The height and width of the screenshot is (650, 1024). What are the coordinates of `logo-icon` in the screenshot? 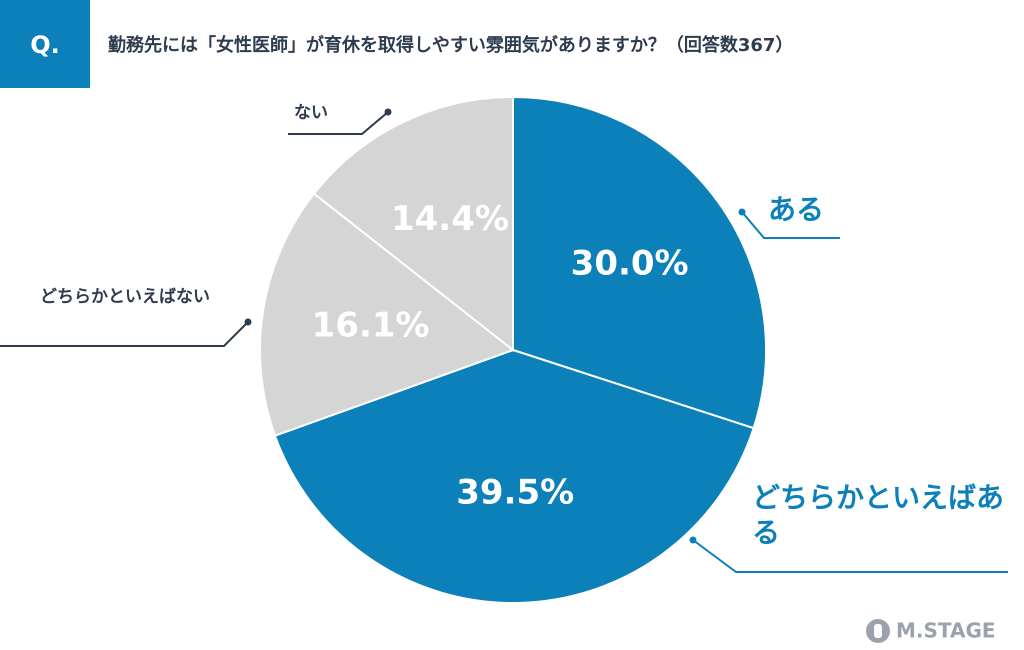 It's located at (878, 631).